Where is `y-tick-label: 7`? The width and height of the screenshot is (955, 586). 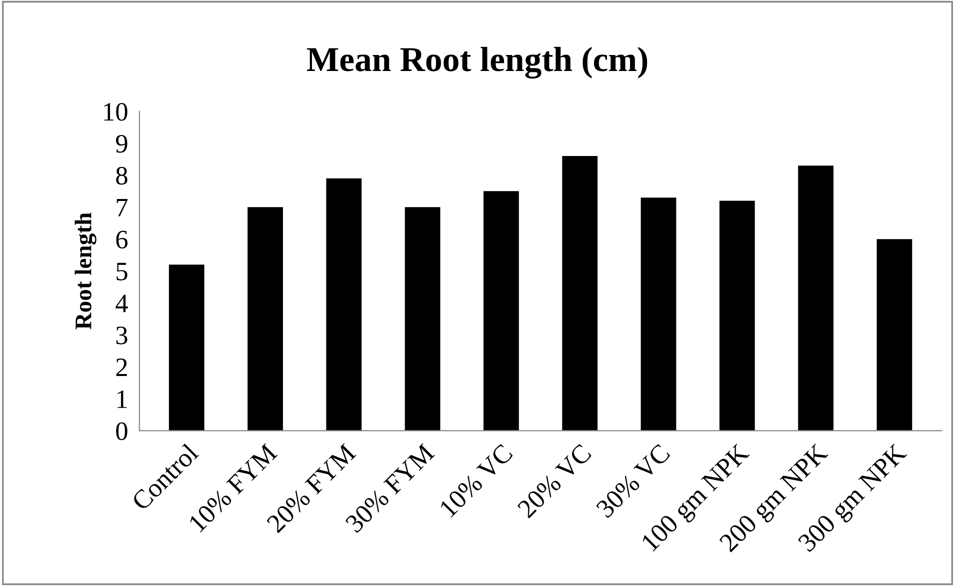
y-tick-label: 7 is located at coordinates (122, 207).